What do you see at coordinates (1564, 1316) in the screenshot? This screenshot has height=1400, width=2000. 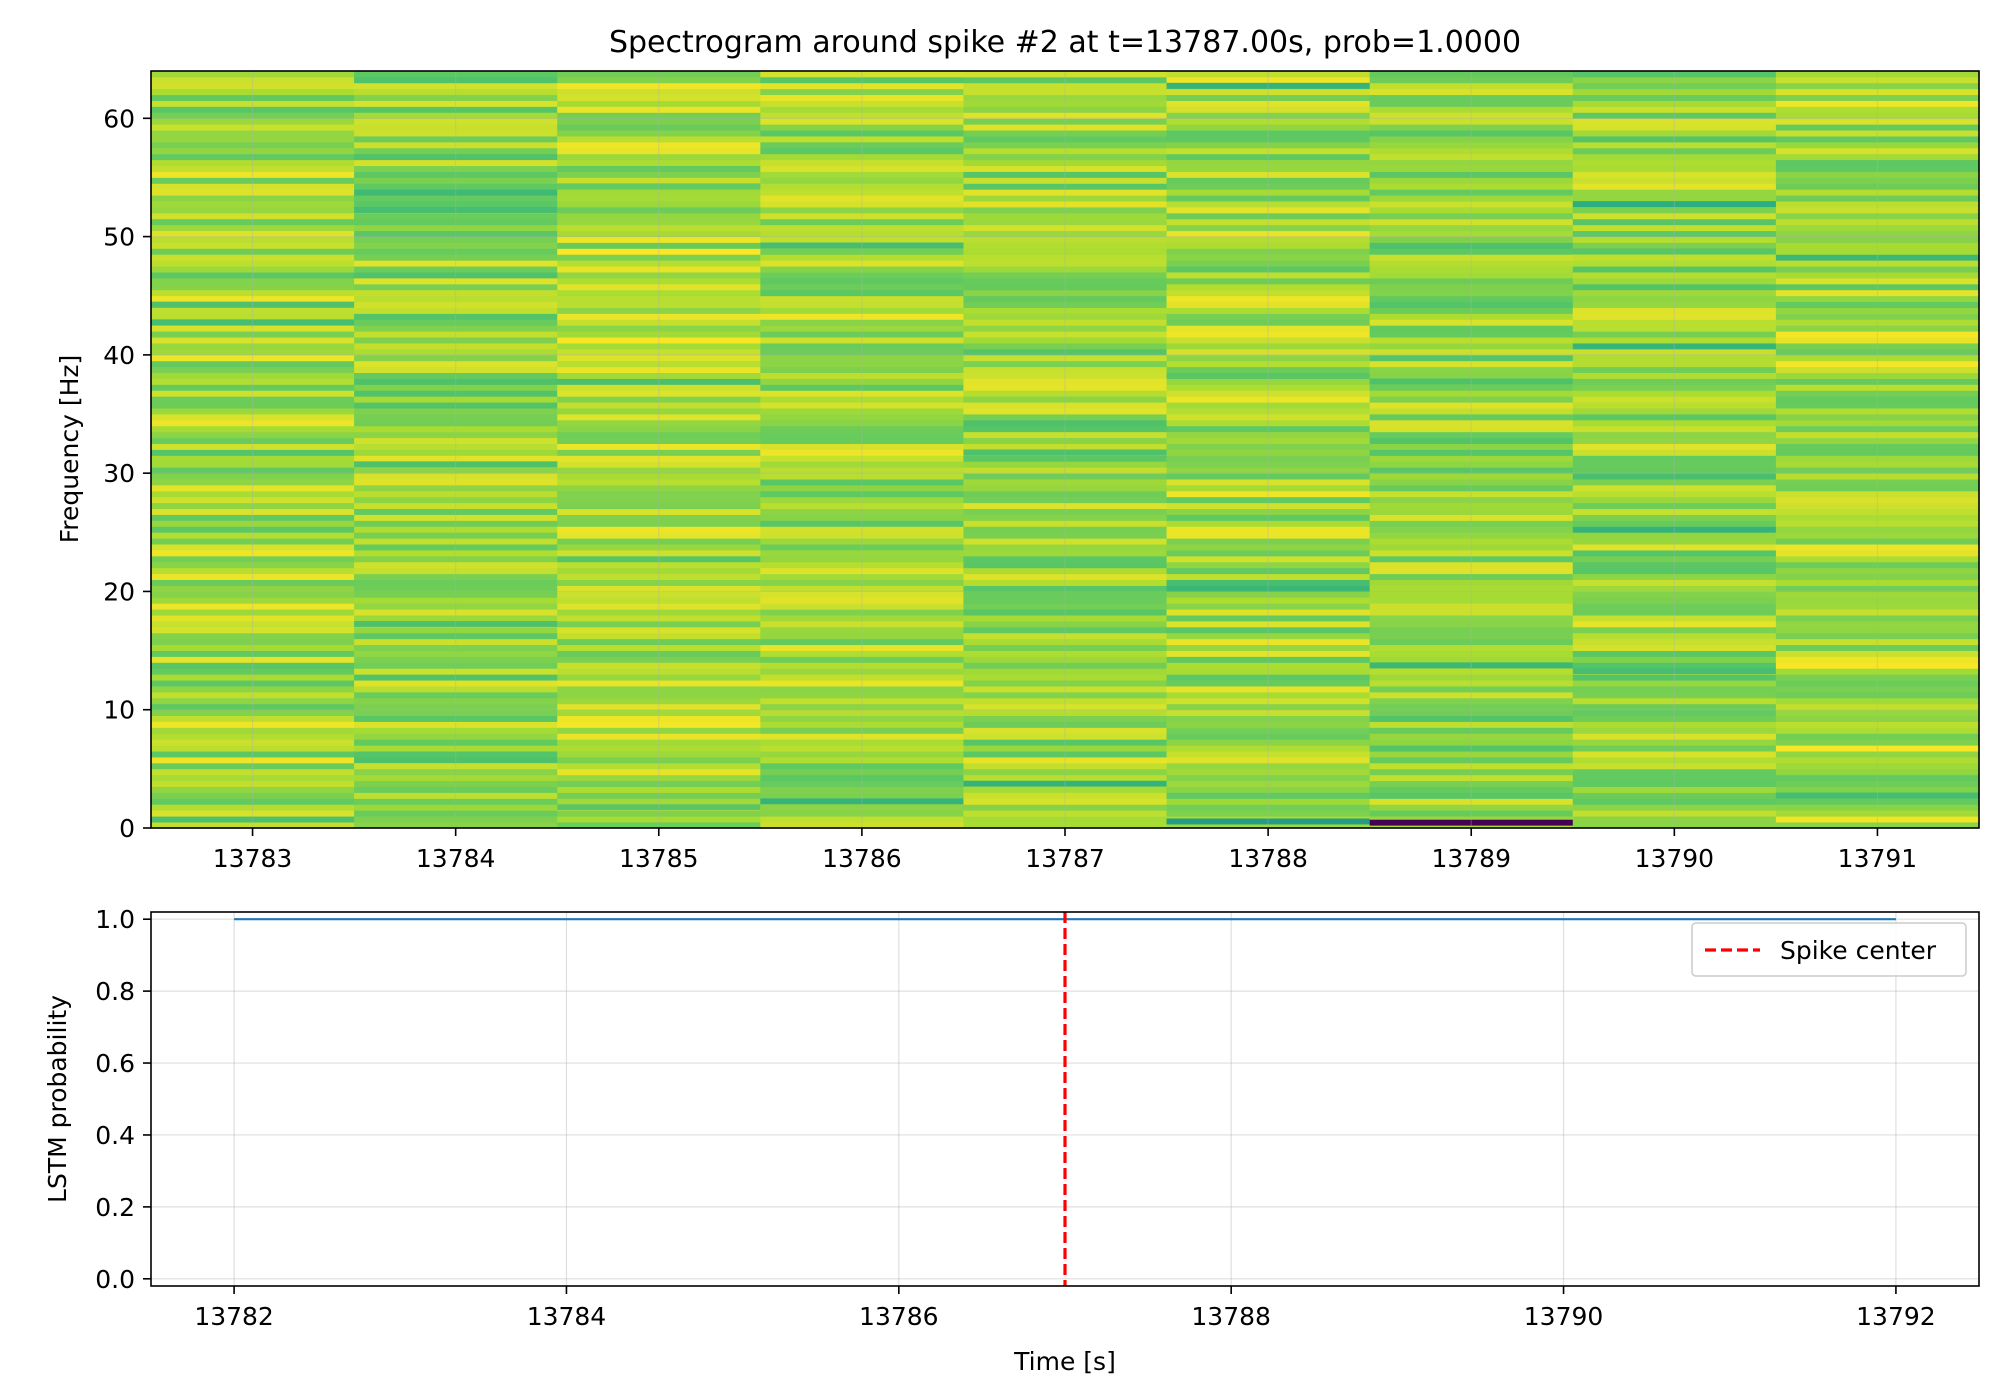 I see `probability-x-tick-label: 13790` at bounding box center [1564, 1316].